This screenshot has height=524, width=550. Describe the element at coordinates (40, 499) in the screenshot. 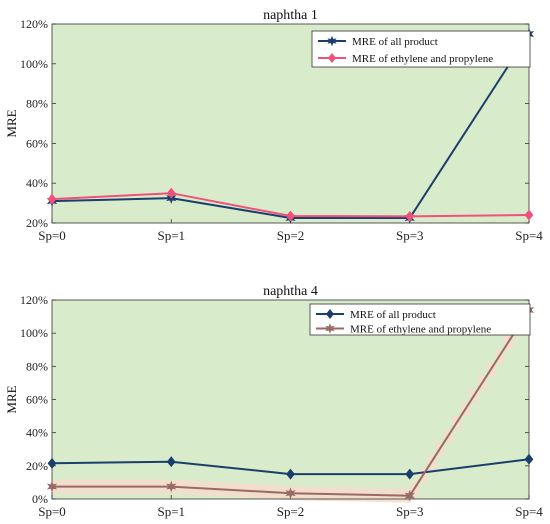

I see `y-tick-label: 0%` at that location.